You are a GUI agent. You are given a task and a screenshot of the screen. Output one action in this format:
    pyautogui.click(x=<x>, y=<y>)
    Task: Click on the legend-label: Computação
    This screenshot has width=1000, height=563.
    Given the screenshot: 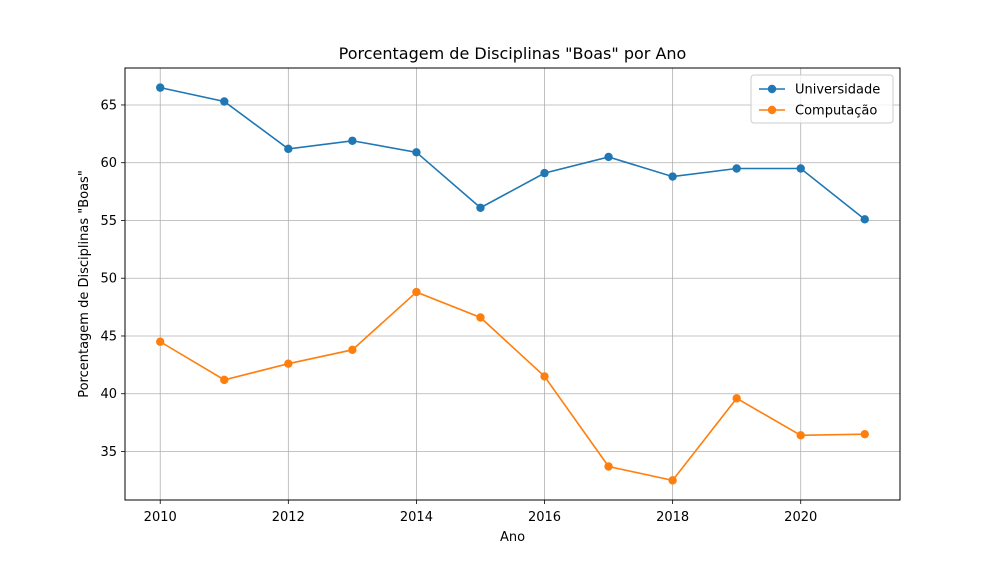 What is the action you would take?
    pyautogui.click(x=836, y=111)
    